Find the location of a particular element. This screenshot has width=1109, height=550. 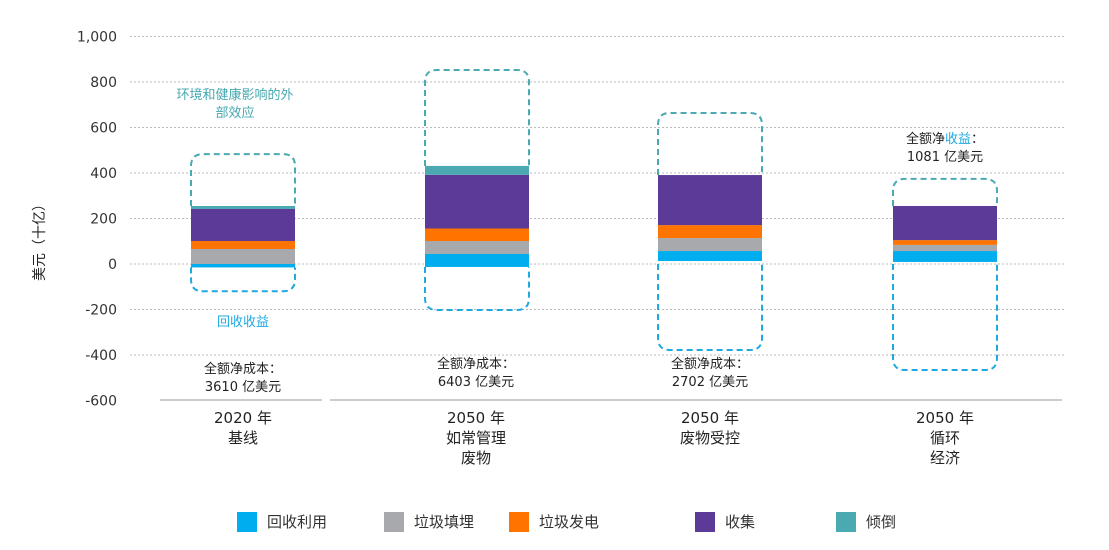

legend-landfill: 垃圾填埋 is located at coordinates (429, 521).